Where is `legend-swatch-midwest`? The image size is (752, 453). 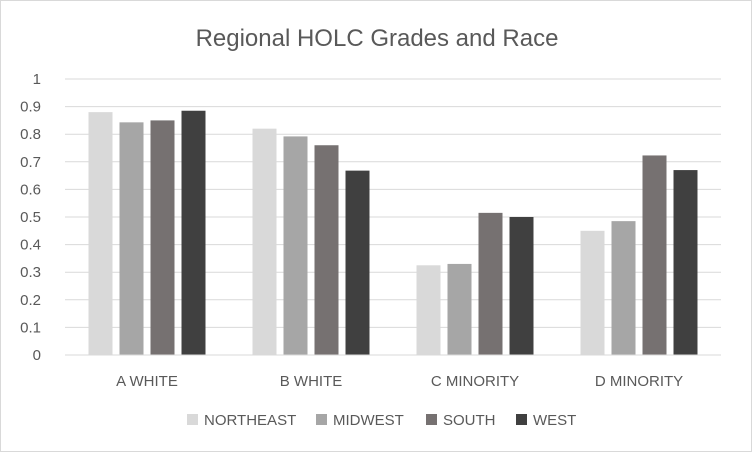 legend-swatch-midwest is located at coordinates (321, 419).